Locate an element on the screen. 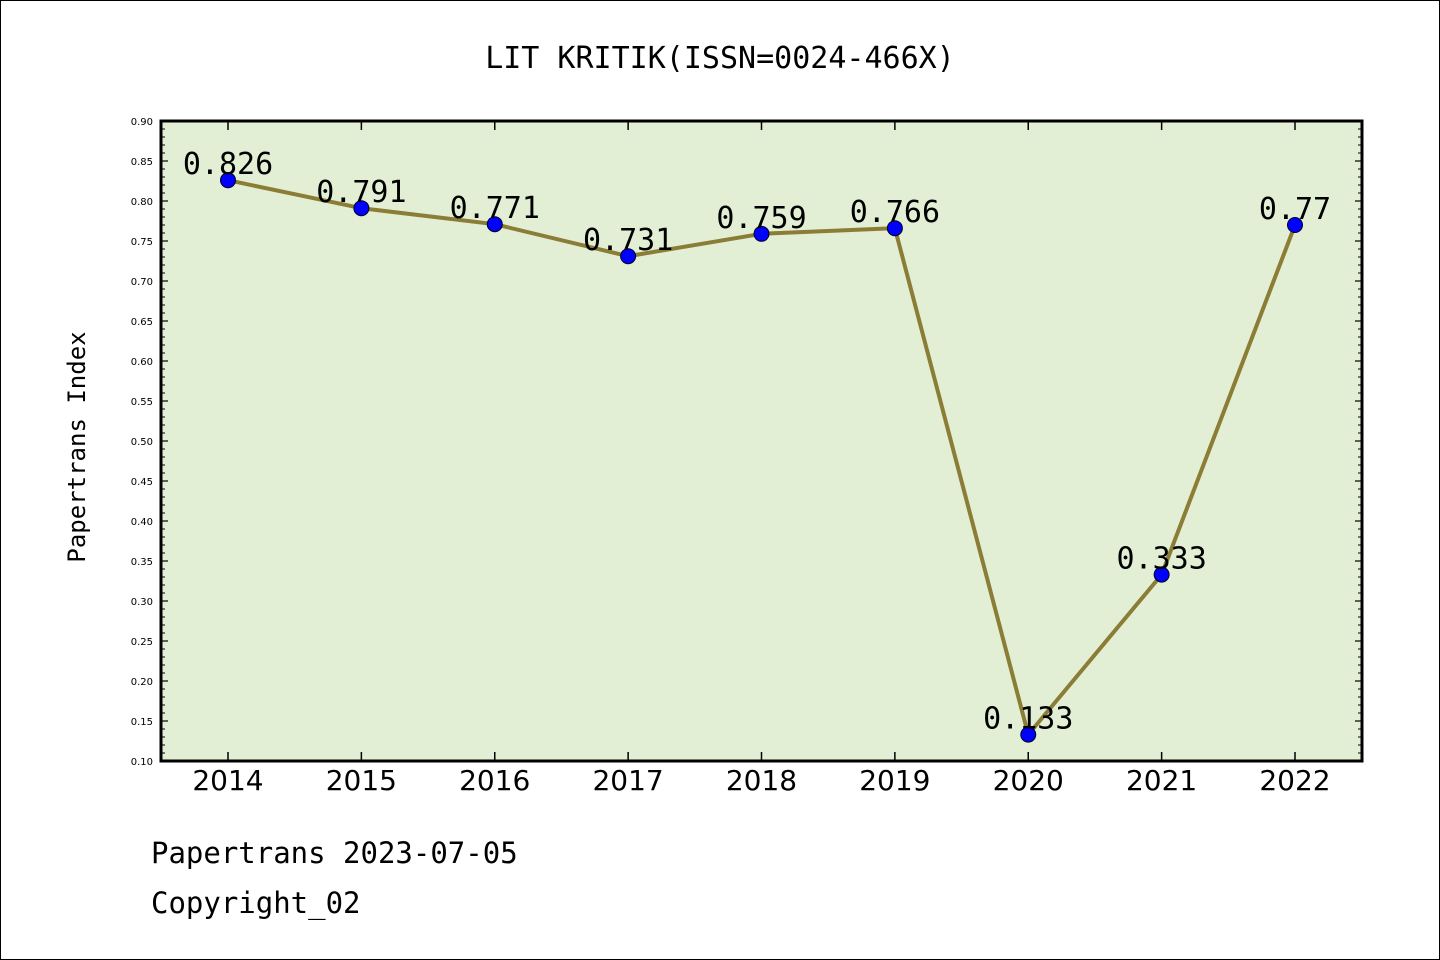 The height and width of the screenshot is (960, 1440). x-tick-label: 2019 is located at coordinates (894, 780).